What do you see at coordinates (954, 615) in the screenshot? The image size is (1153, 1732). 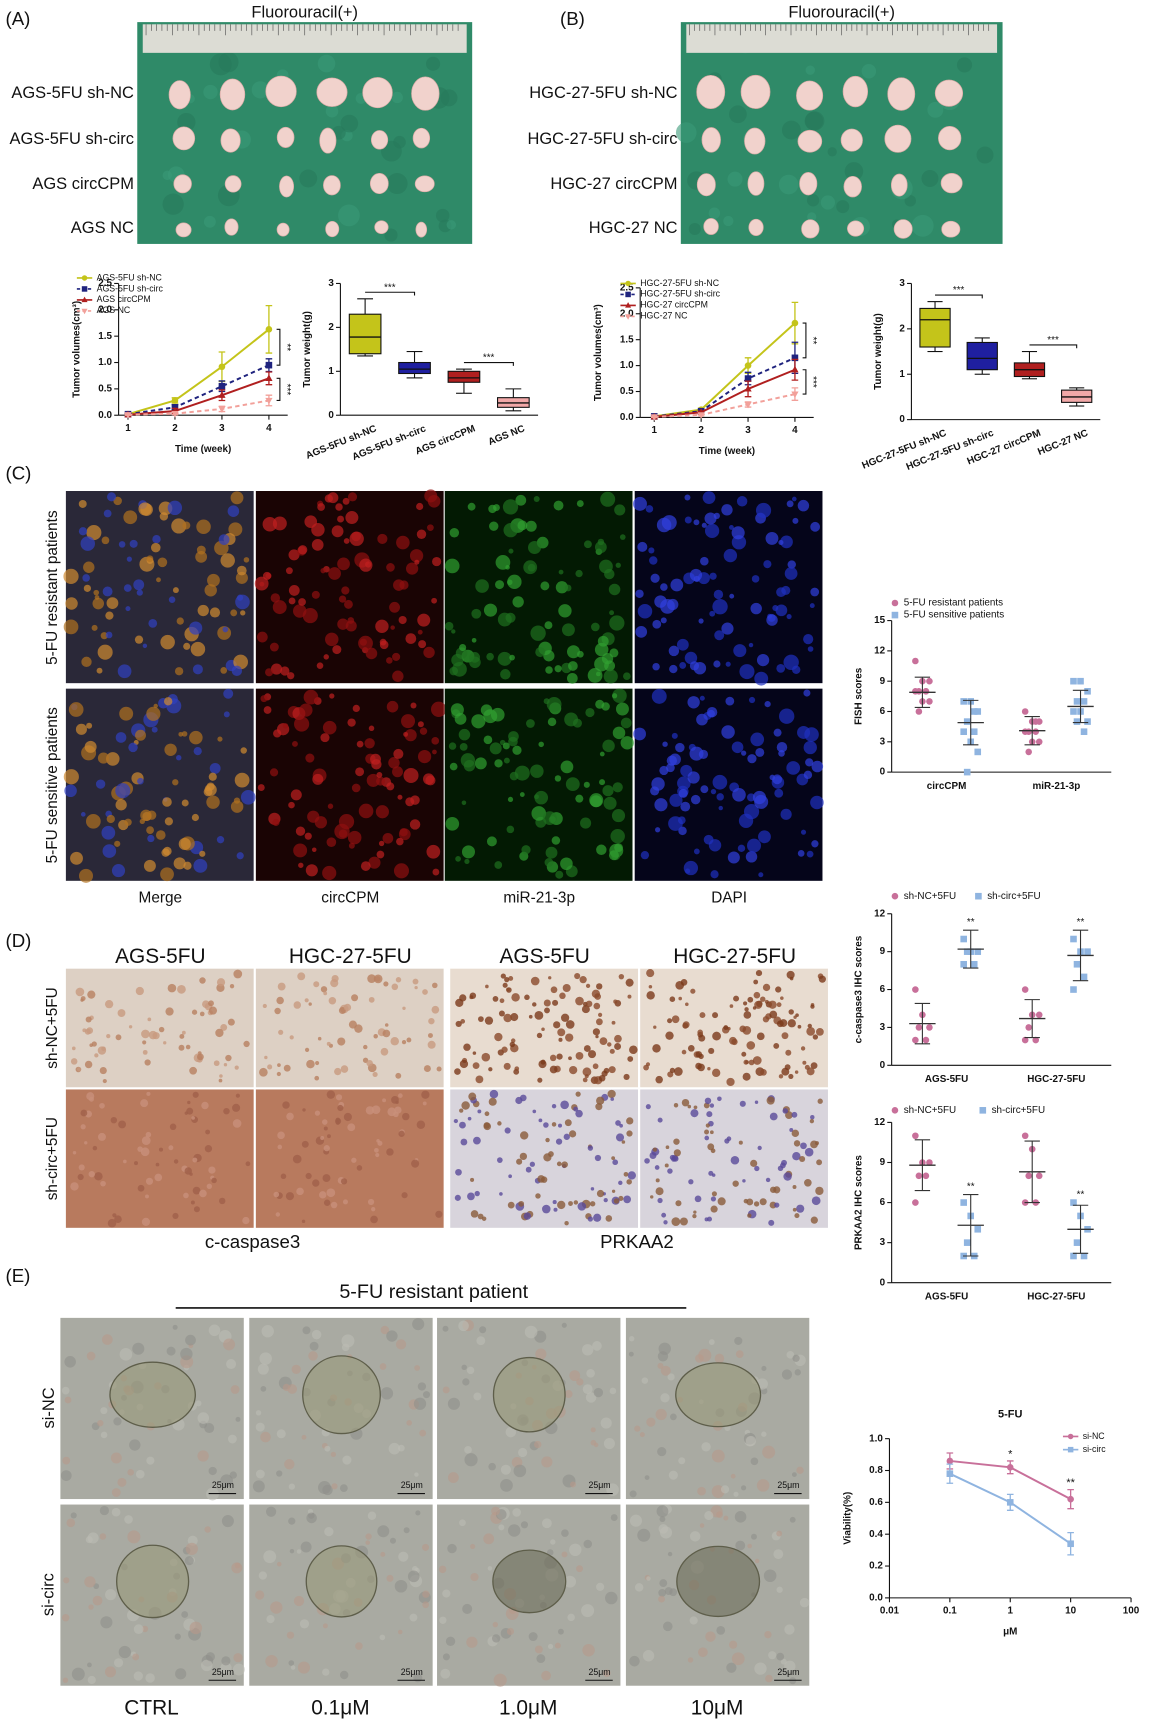 I see `legend-label: 5-FU sensitive patients` at bounding box center [954, 615].